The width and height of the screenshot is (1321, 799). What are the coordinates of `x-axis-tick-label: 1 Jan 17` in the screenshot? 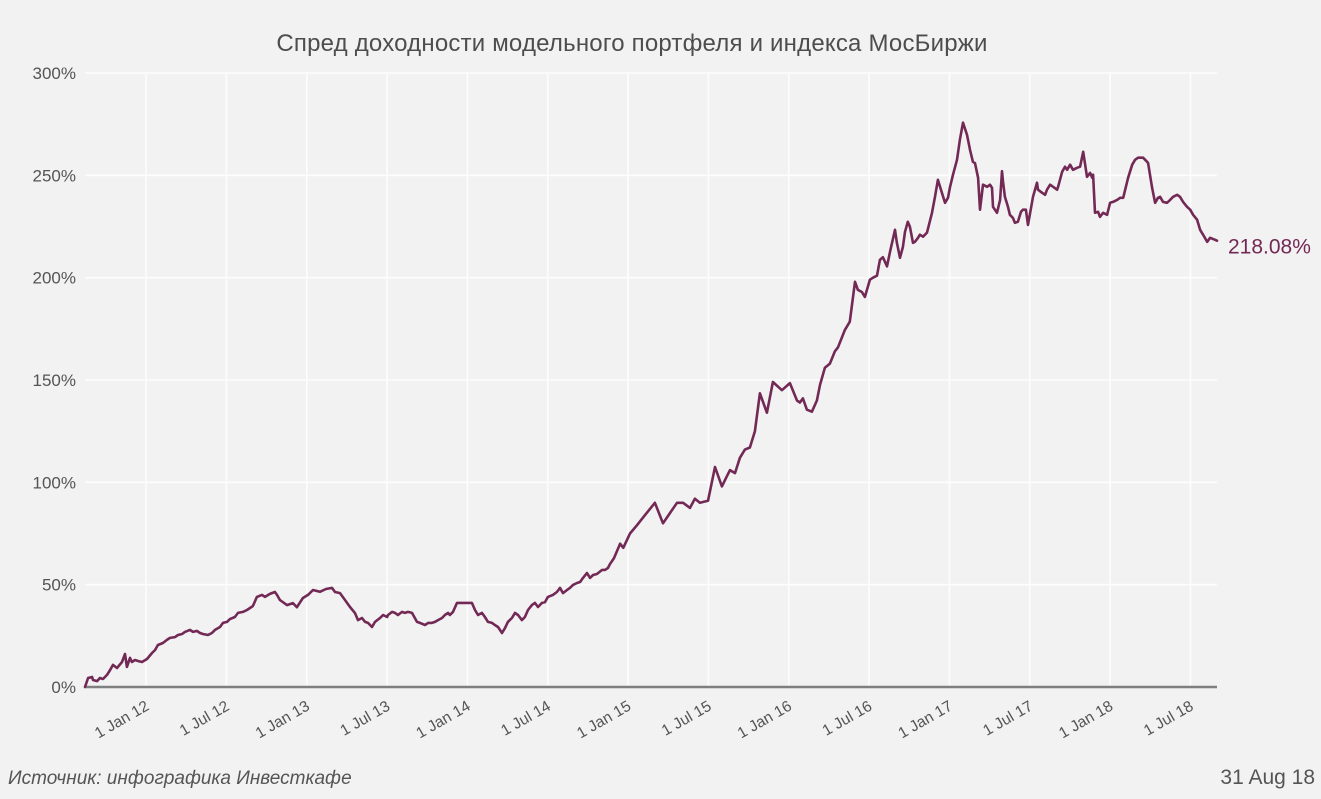 It's located at (925, 720).